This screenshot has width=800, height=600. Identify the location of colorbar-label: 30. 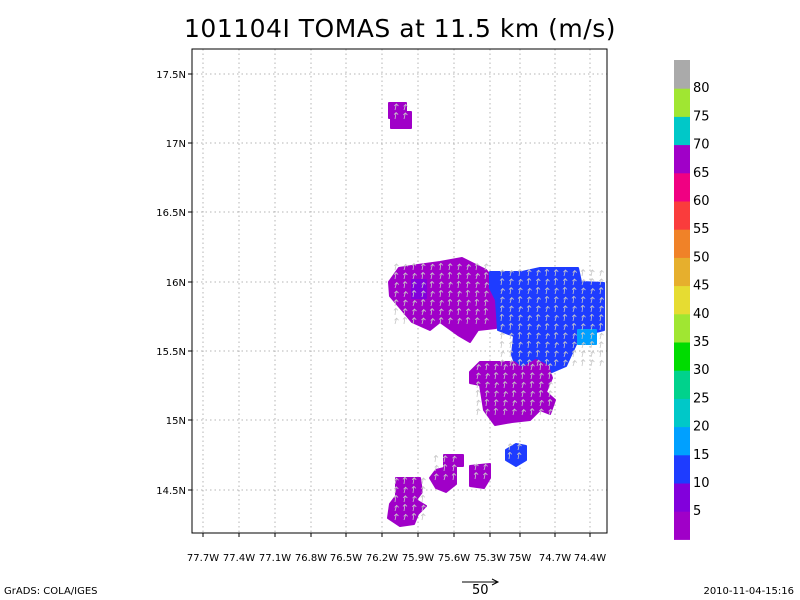
(701, 370).